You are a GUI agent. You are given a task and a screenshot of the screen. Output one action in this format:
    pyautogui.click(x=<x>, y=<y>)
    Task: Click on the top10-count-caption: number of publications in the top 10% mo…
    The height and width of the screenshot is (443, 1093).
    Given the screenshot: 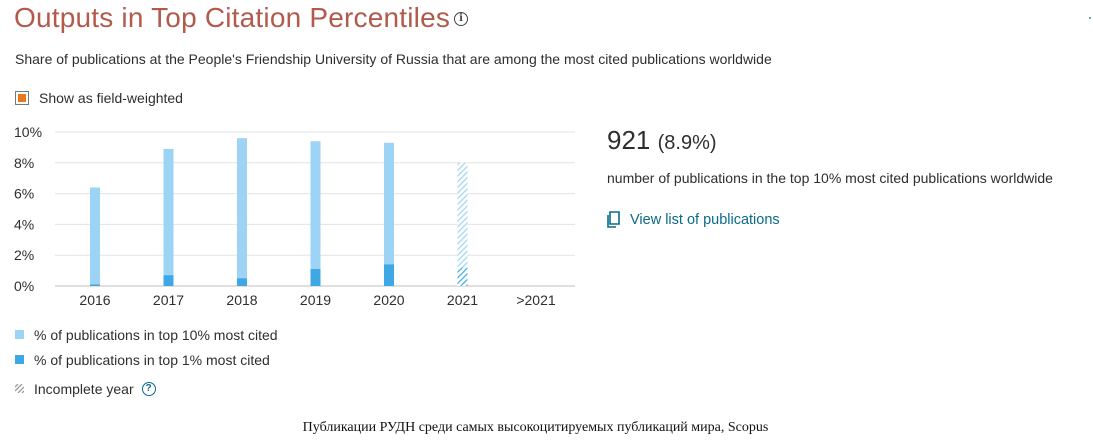 What is the action you would take?
    pyautogui.click(x=830, y=178)
    